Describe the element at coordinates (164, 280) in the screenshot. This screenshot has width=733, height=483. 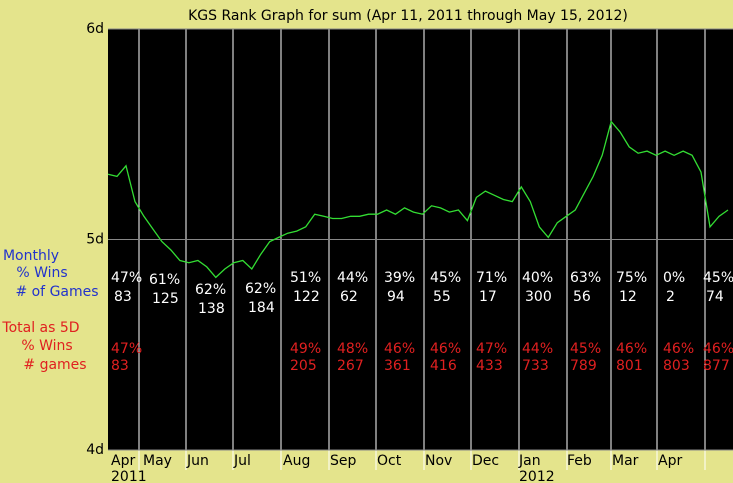
I see `monthly-wins: 61%` at that location.